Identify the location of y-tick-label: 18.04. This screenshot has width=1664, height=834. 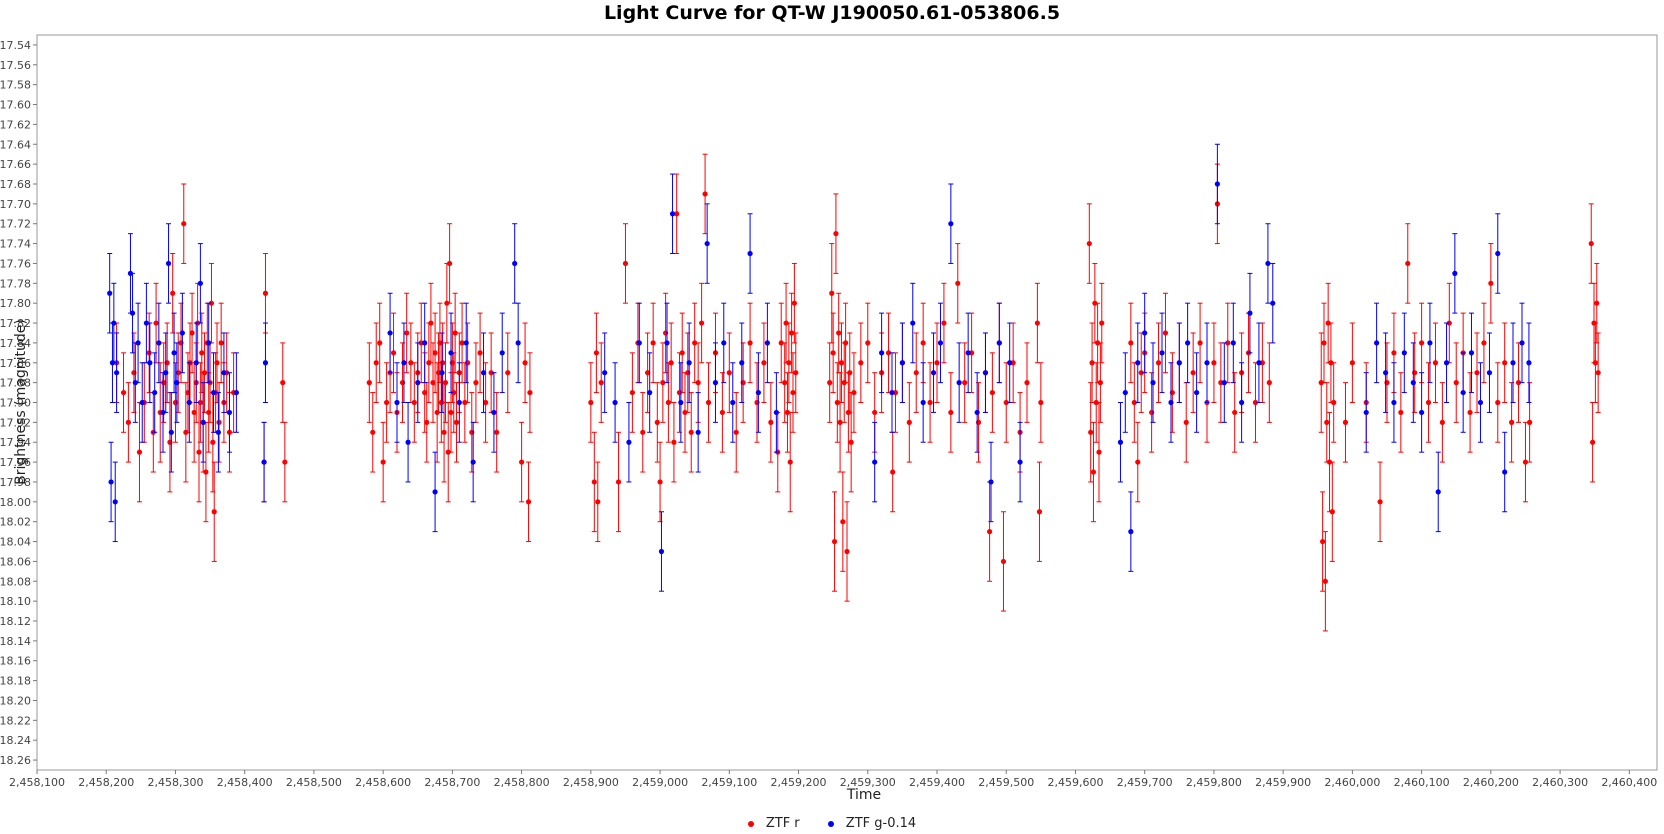
(15, 542).